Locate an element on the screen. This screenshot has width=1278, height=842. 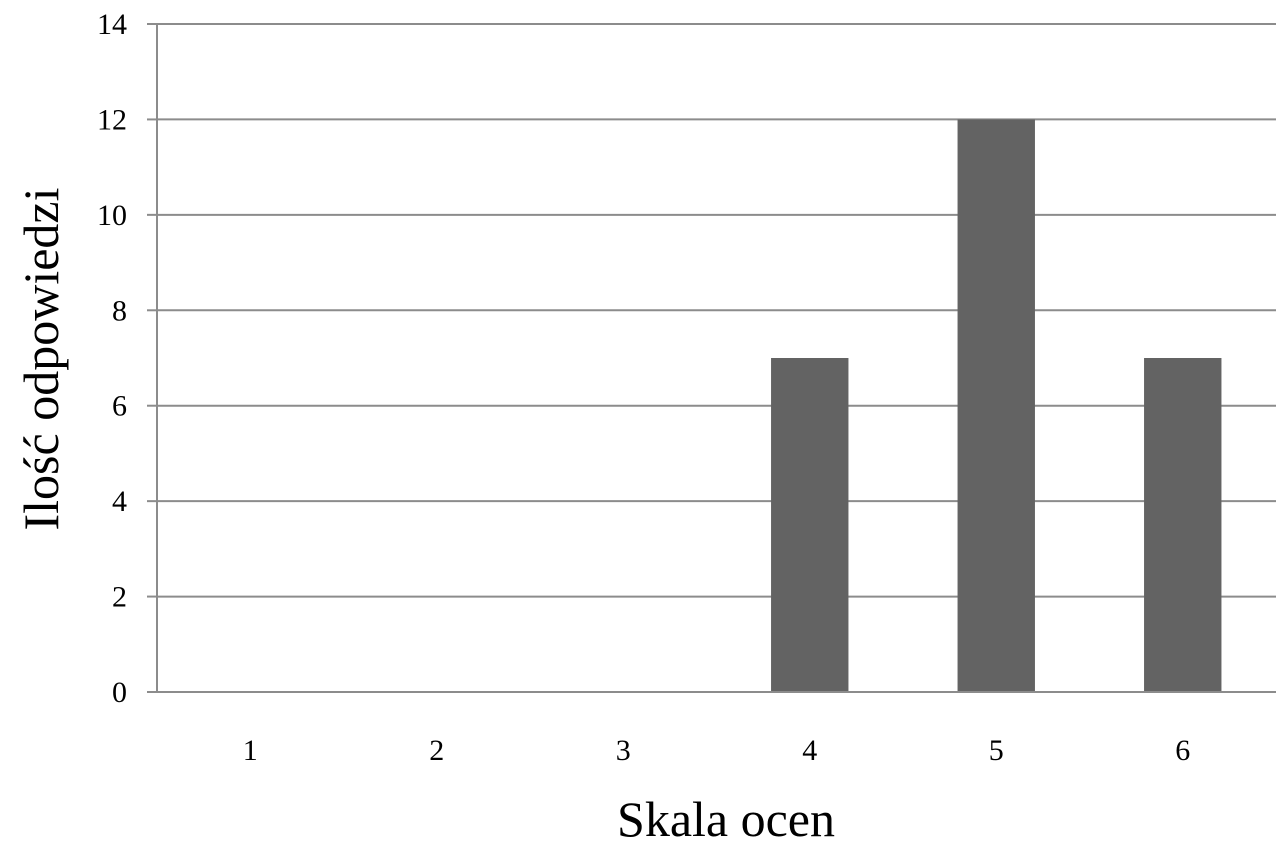
x-axis-title: Skala ocen is located at coordinates (726, 816).